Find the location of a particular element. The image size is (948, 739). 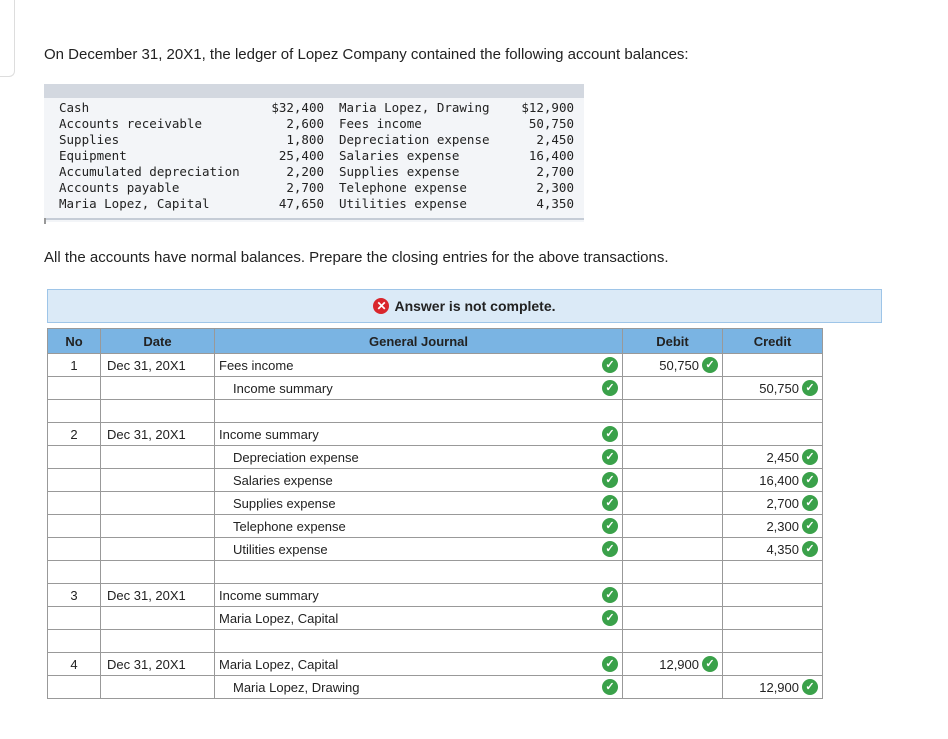

credit-field: 2,300 ✓ is located at coordinates (772, 526).